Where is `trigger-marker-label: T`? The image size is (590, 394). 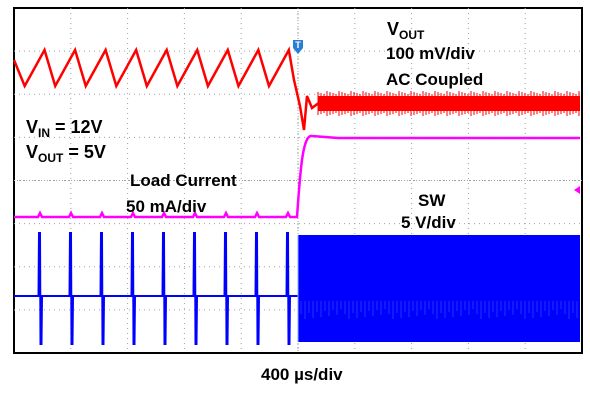
trigger-marker-label: T is located at coordinates (298, 45).